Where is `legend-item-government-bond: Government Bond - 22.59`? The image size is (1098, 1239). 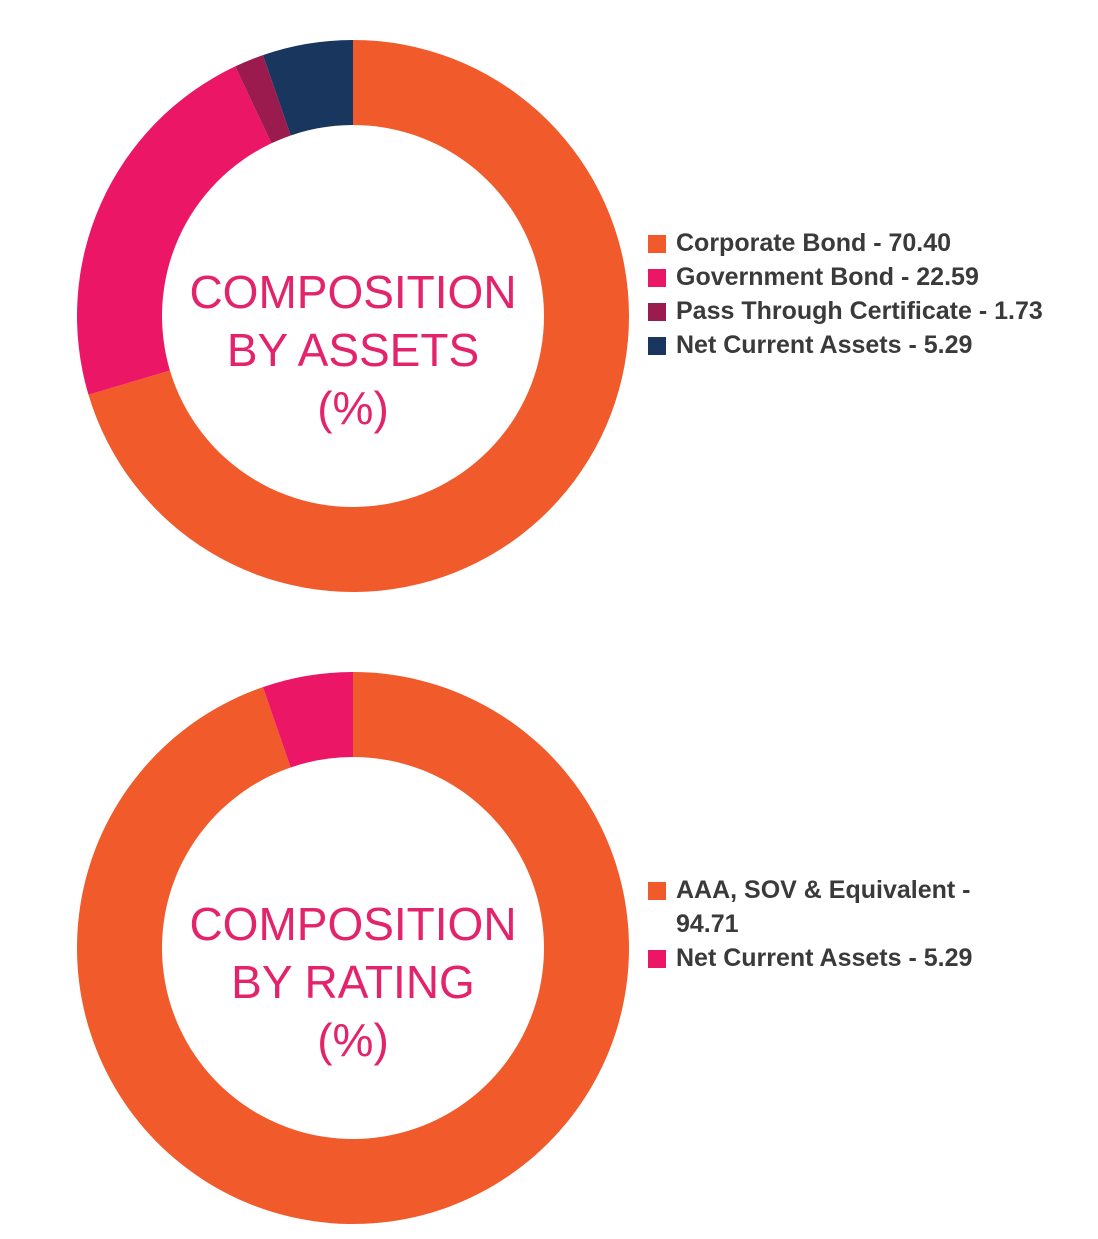 legend-item-government-bond: Government Bond - 22.59 is located at coordinates (868, 277).